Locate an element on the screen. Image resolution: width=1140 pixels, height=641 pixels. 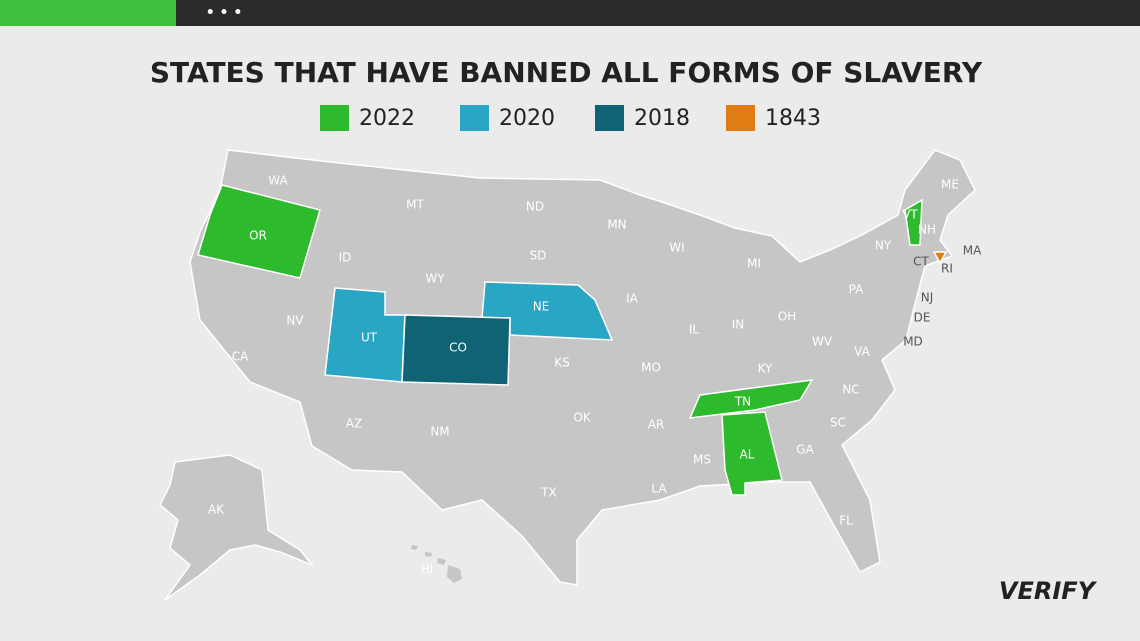
state-label: AK is located at coordinates (216, 510).